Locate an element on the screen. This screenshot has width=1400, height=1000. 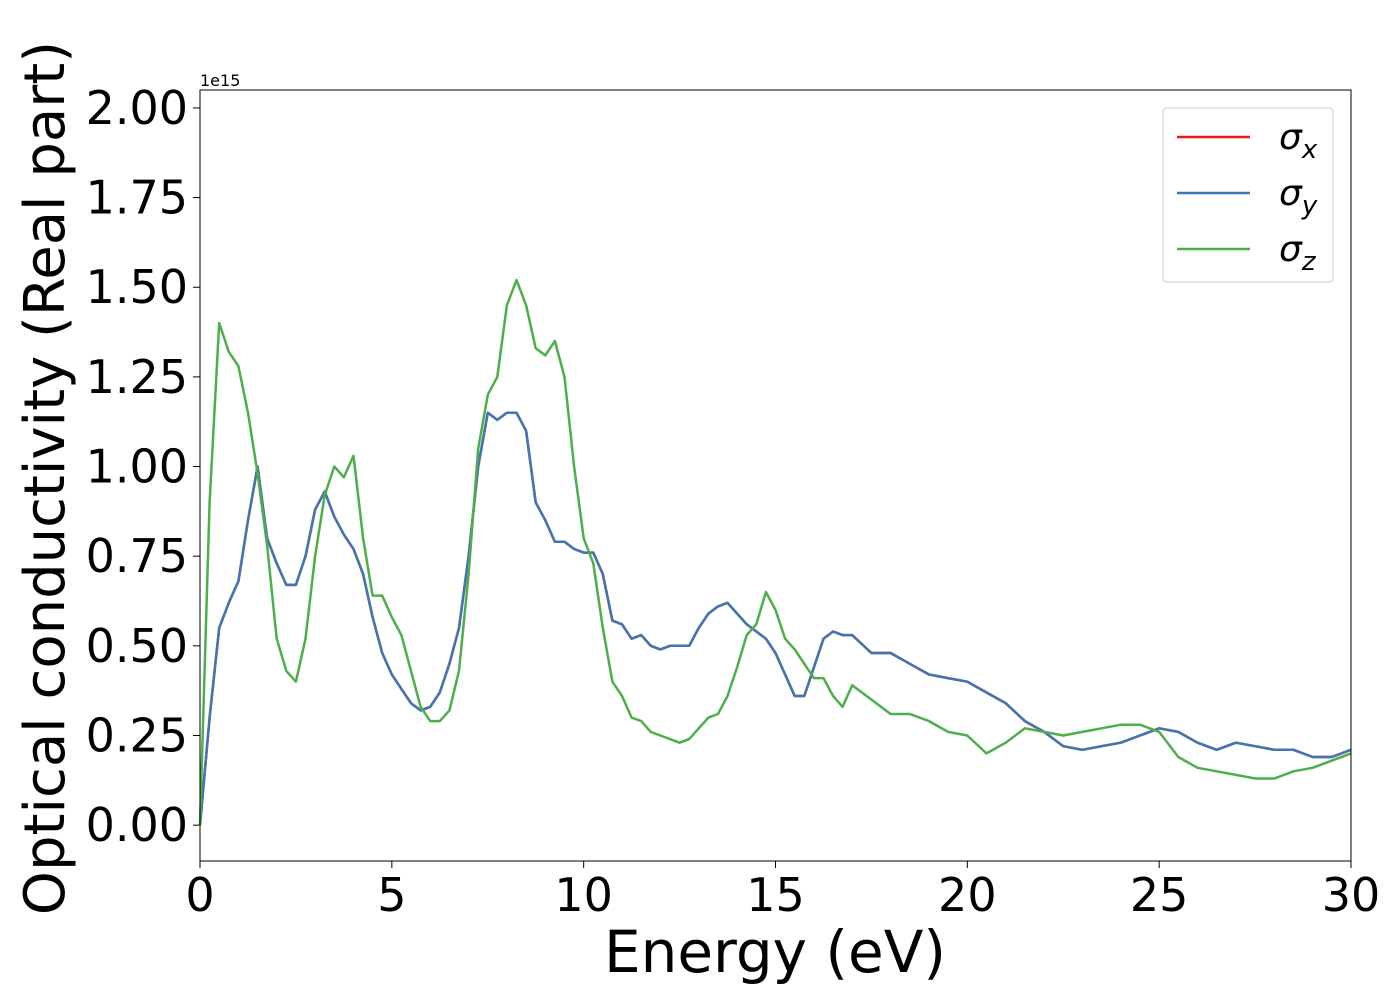
x-tick-label: 5 is located at coordinates (391, 895).